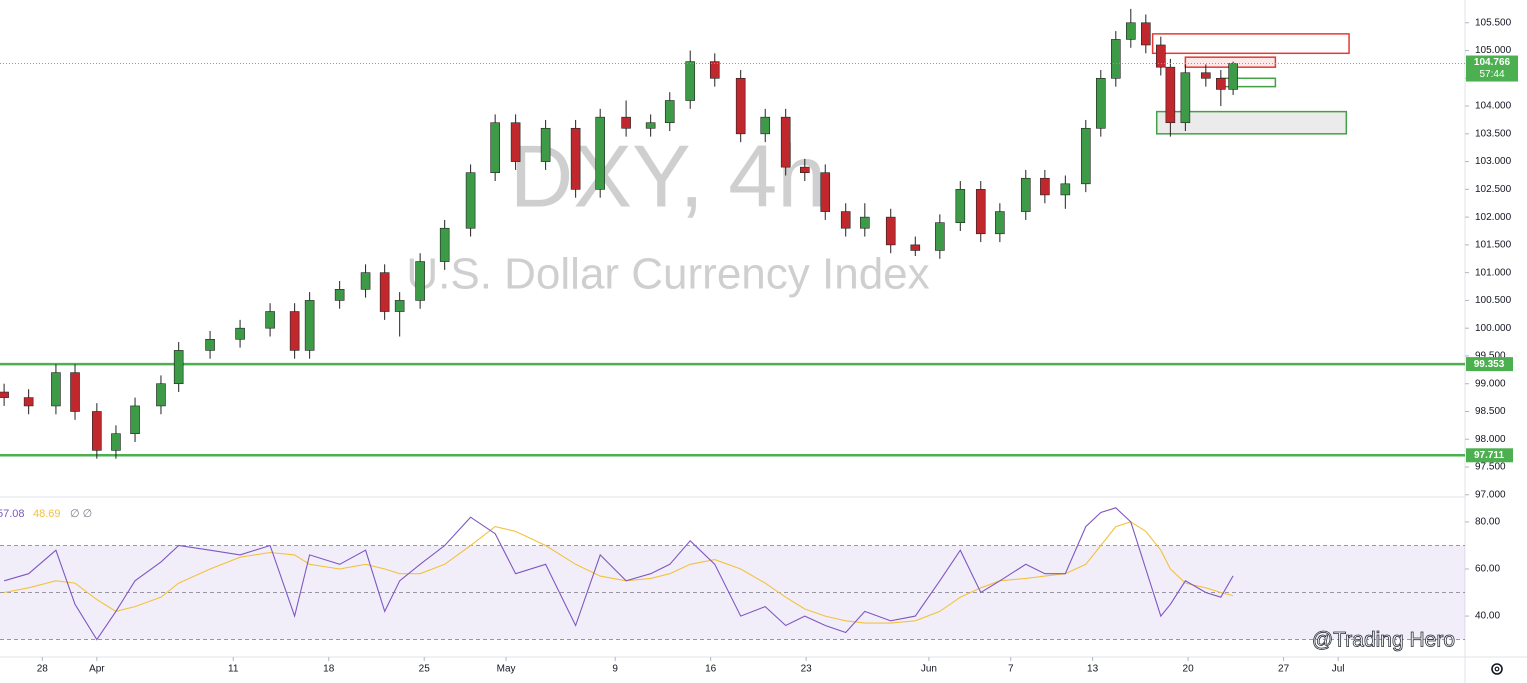 The height and width of the screenshot is (683, 1527). Describe the element at coordinates (1189, 669) in the screenshot. I see `x-tick-label: 20` at that location.